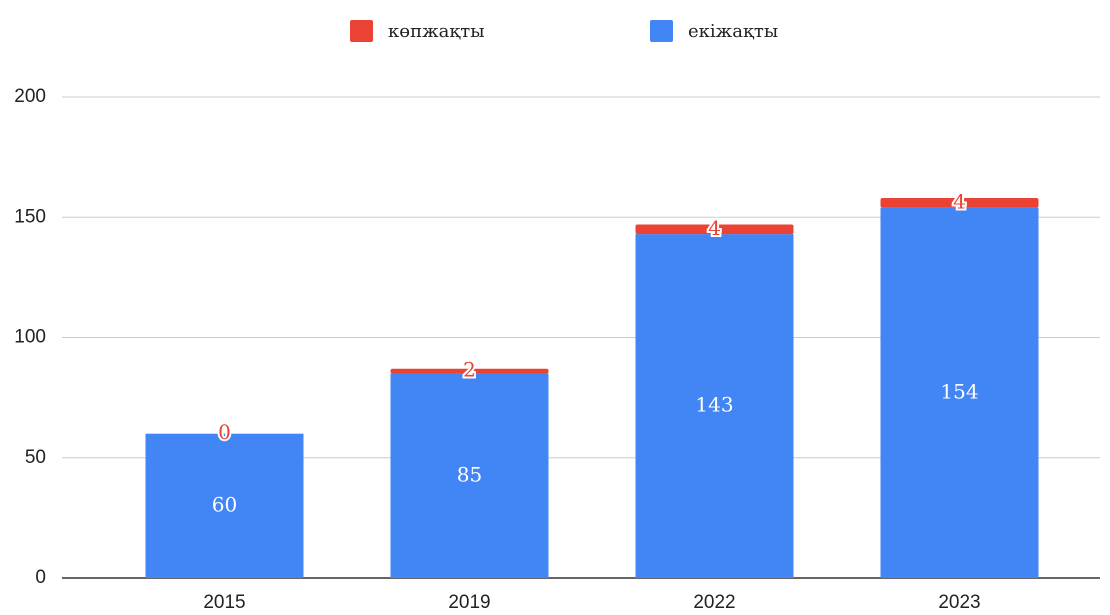  Describe the element at coordinates (35, 457) in the screenshot. I see `y-tick-label: 50` at that location.